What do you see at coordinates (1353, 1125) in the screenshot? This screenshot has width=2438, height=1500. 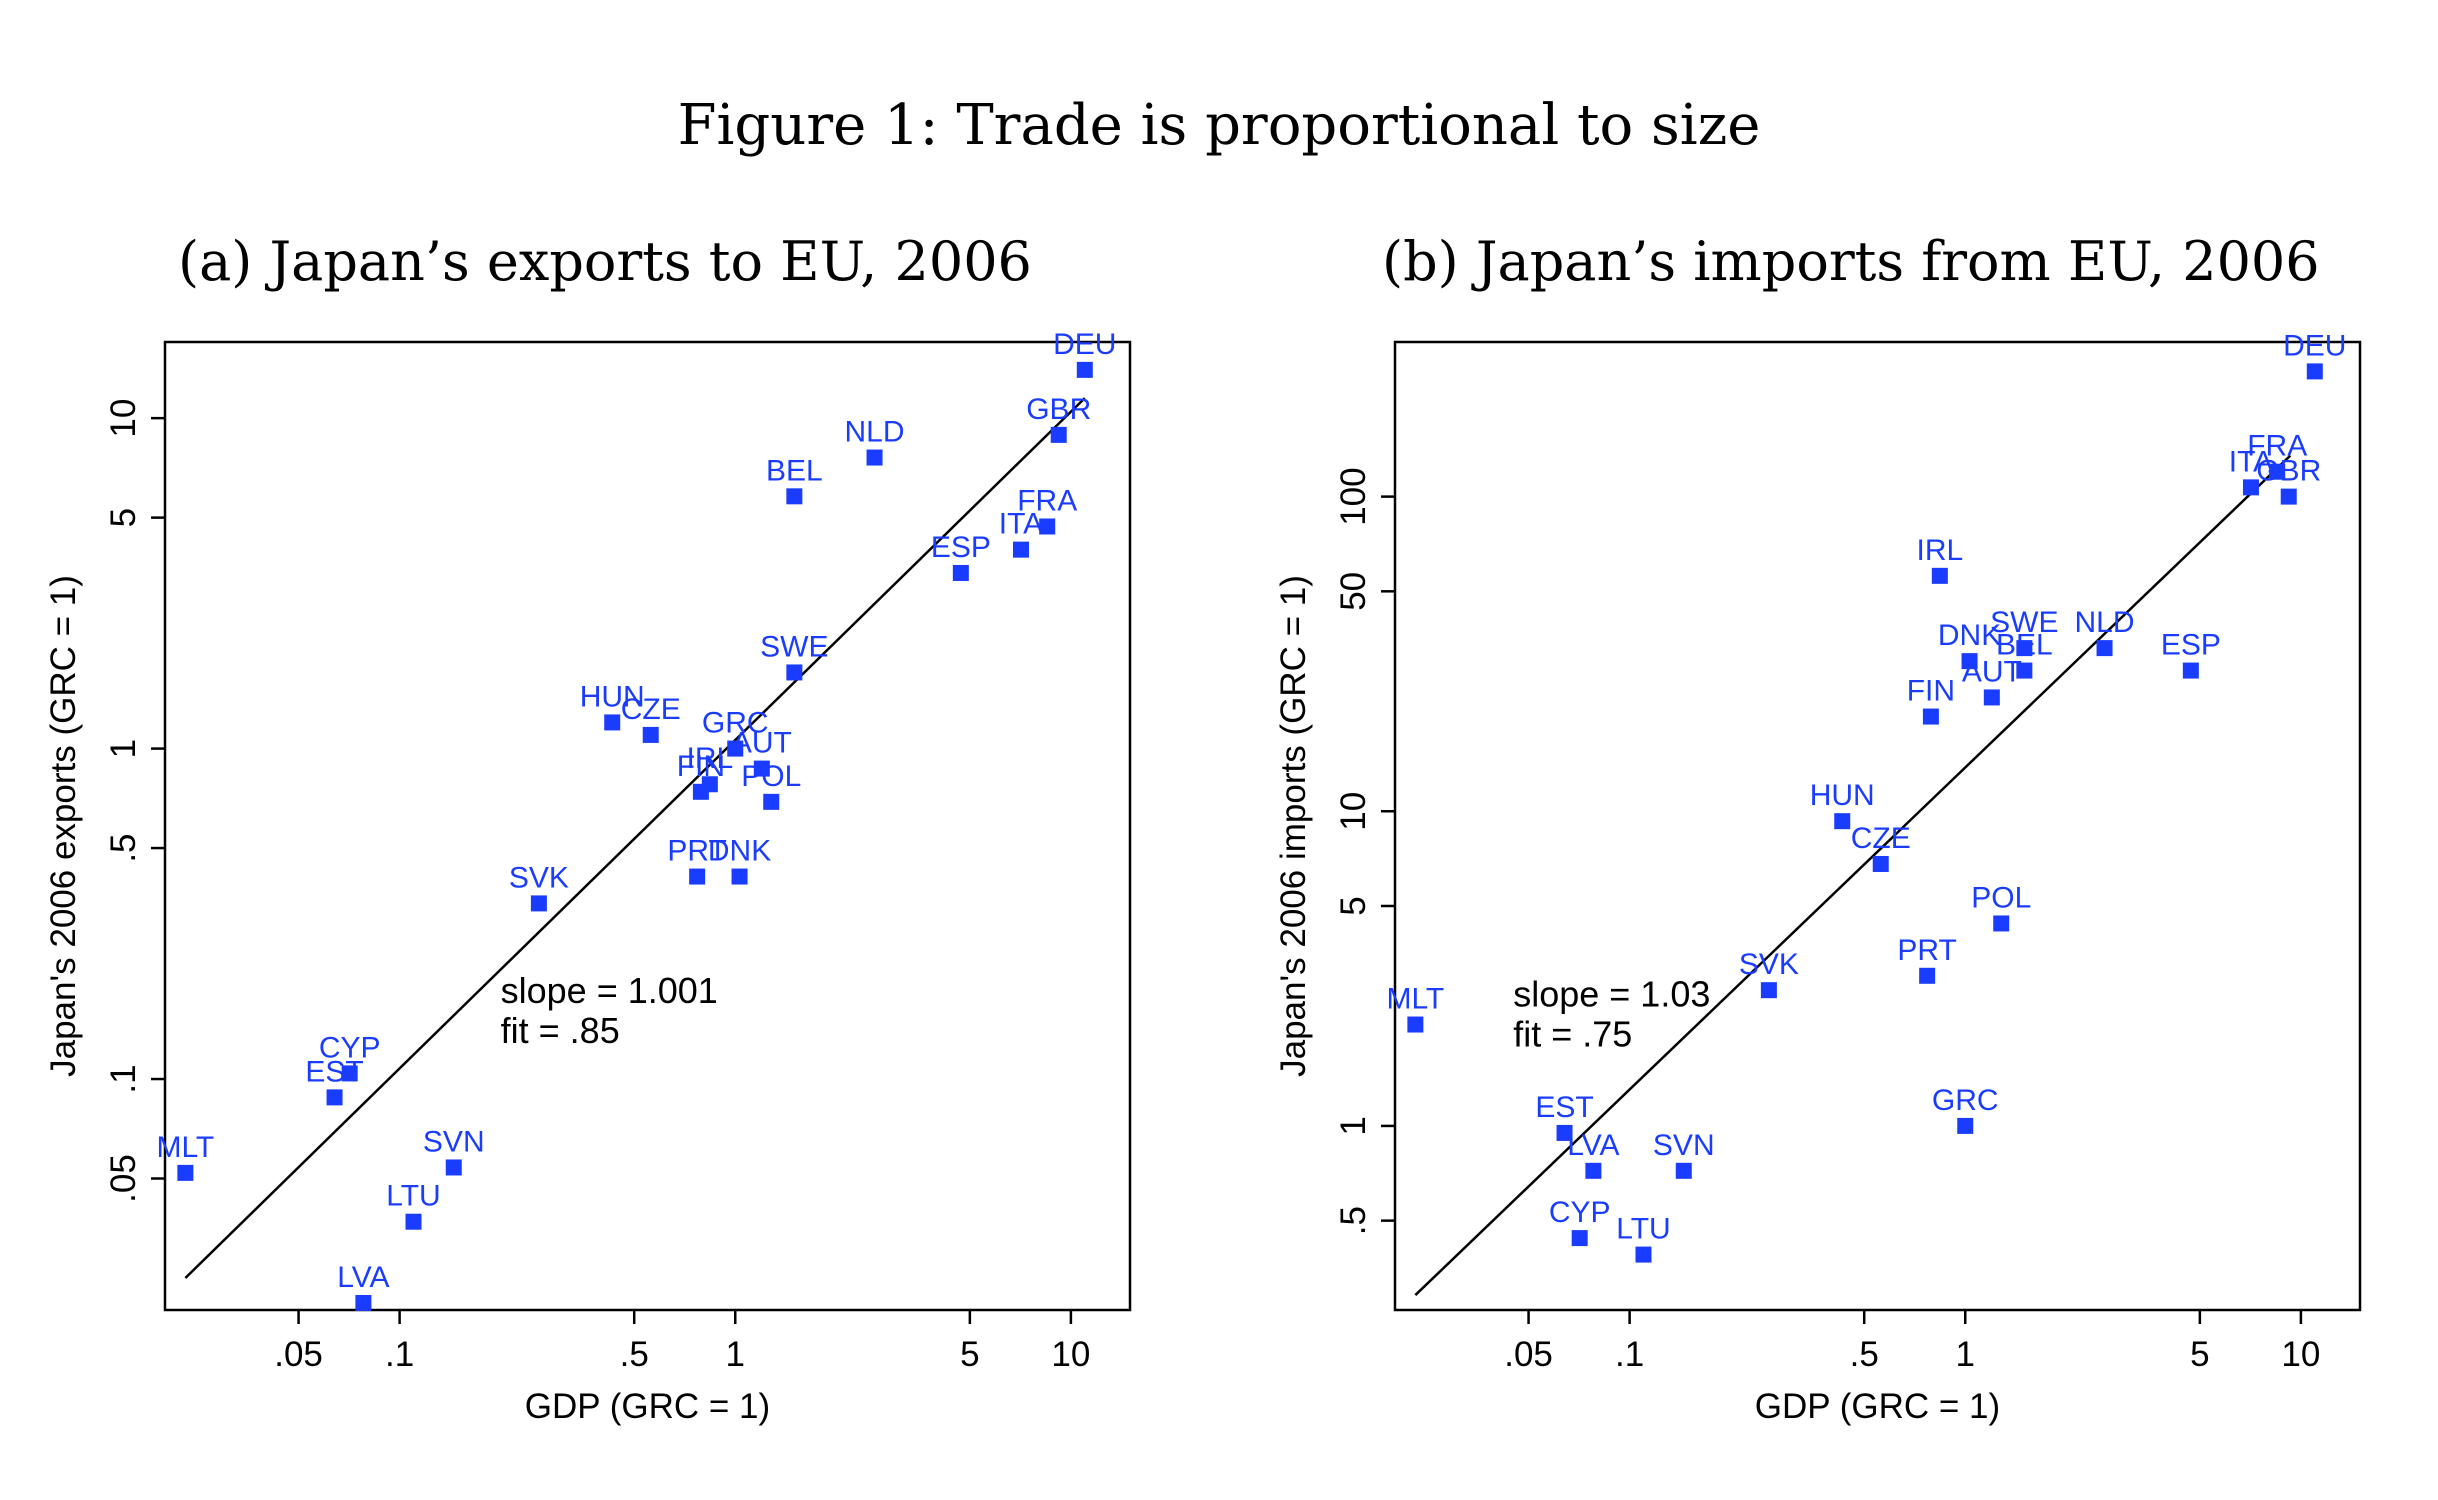 I see `y-tick-label: 1` at bounding box center [1353, 1125].